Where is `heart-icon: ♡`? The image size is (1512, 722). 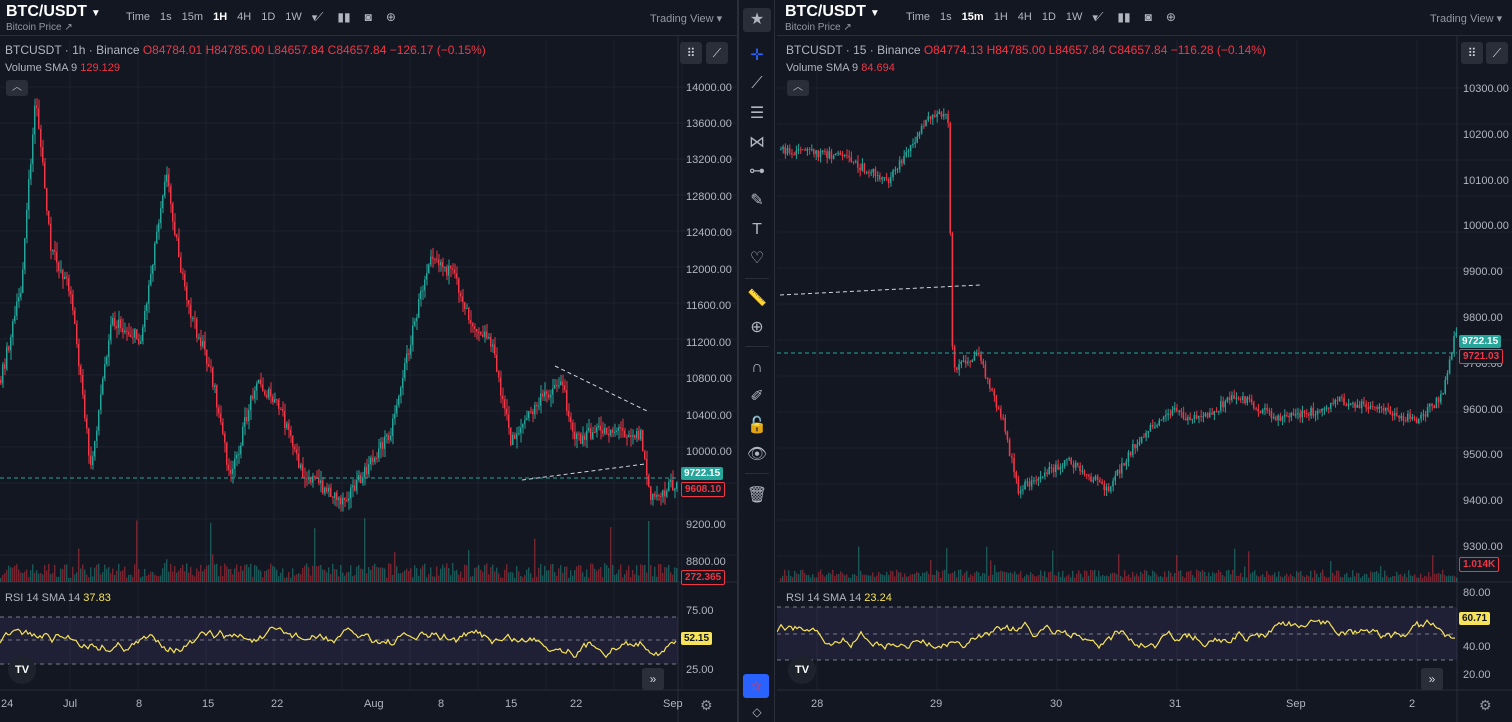 heart-icon: ♡ is located at coordinates (757, 258).